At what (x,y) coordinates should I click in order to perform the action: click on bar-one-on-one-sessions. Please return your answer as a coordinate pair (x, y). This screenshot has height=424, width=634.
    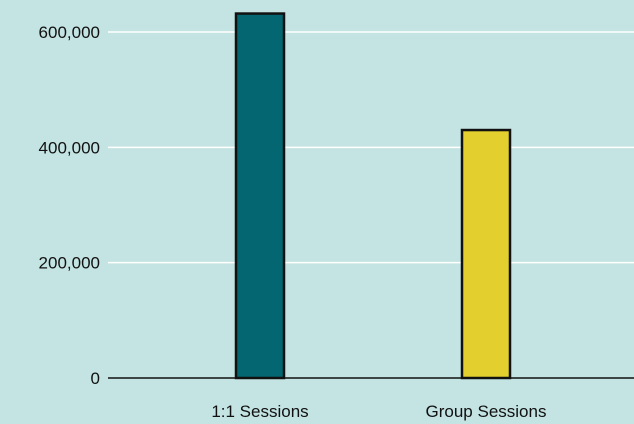
    Looking at the image, I should click on (260, 196).